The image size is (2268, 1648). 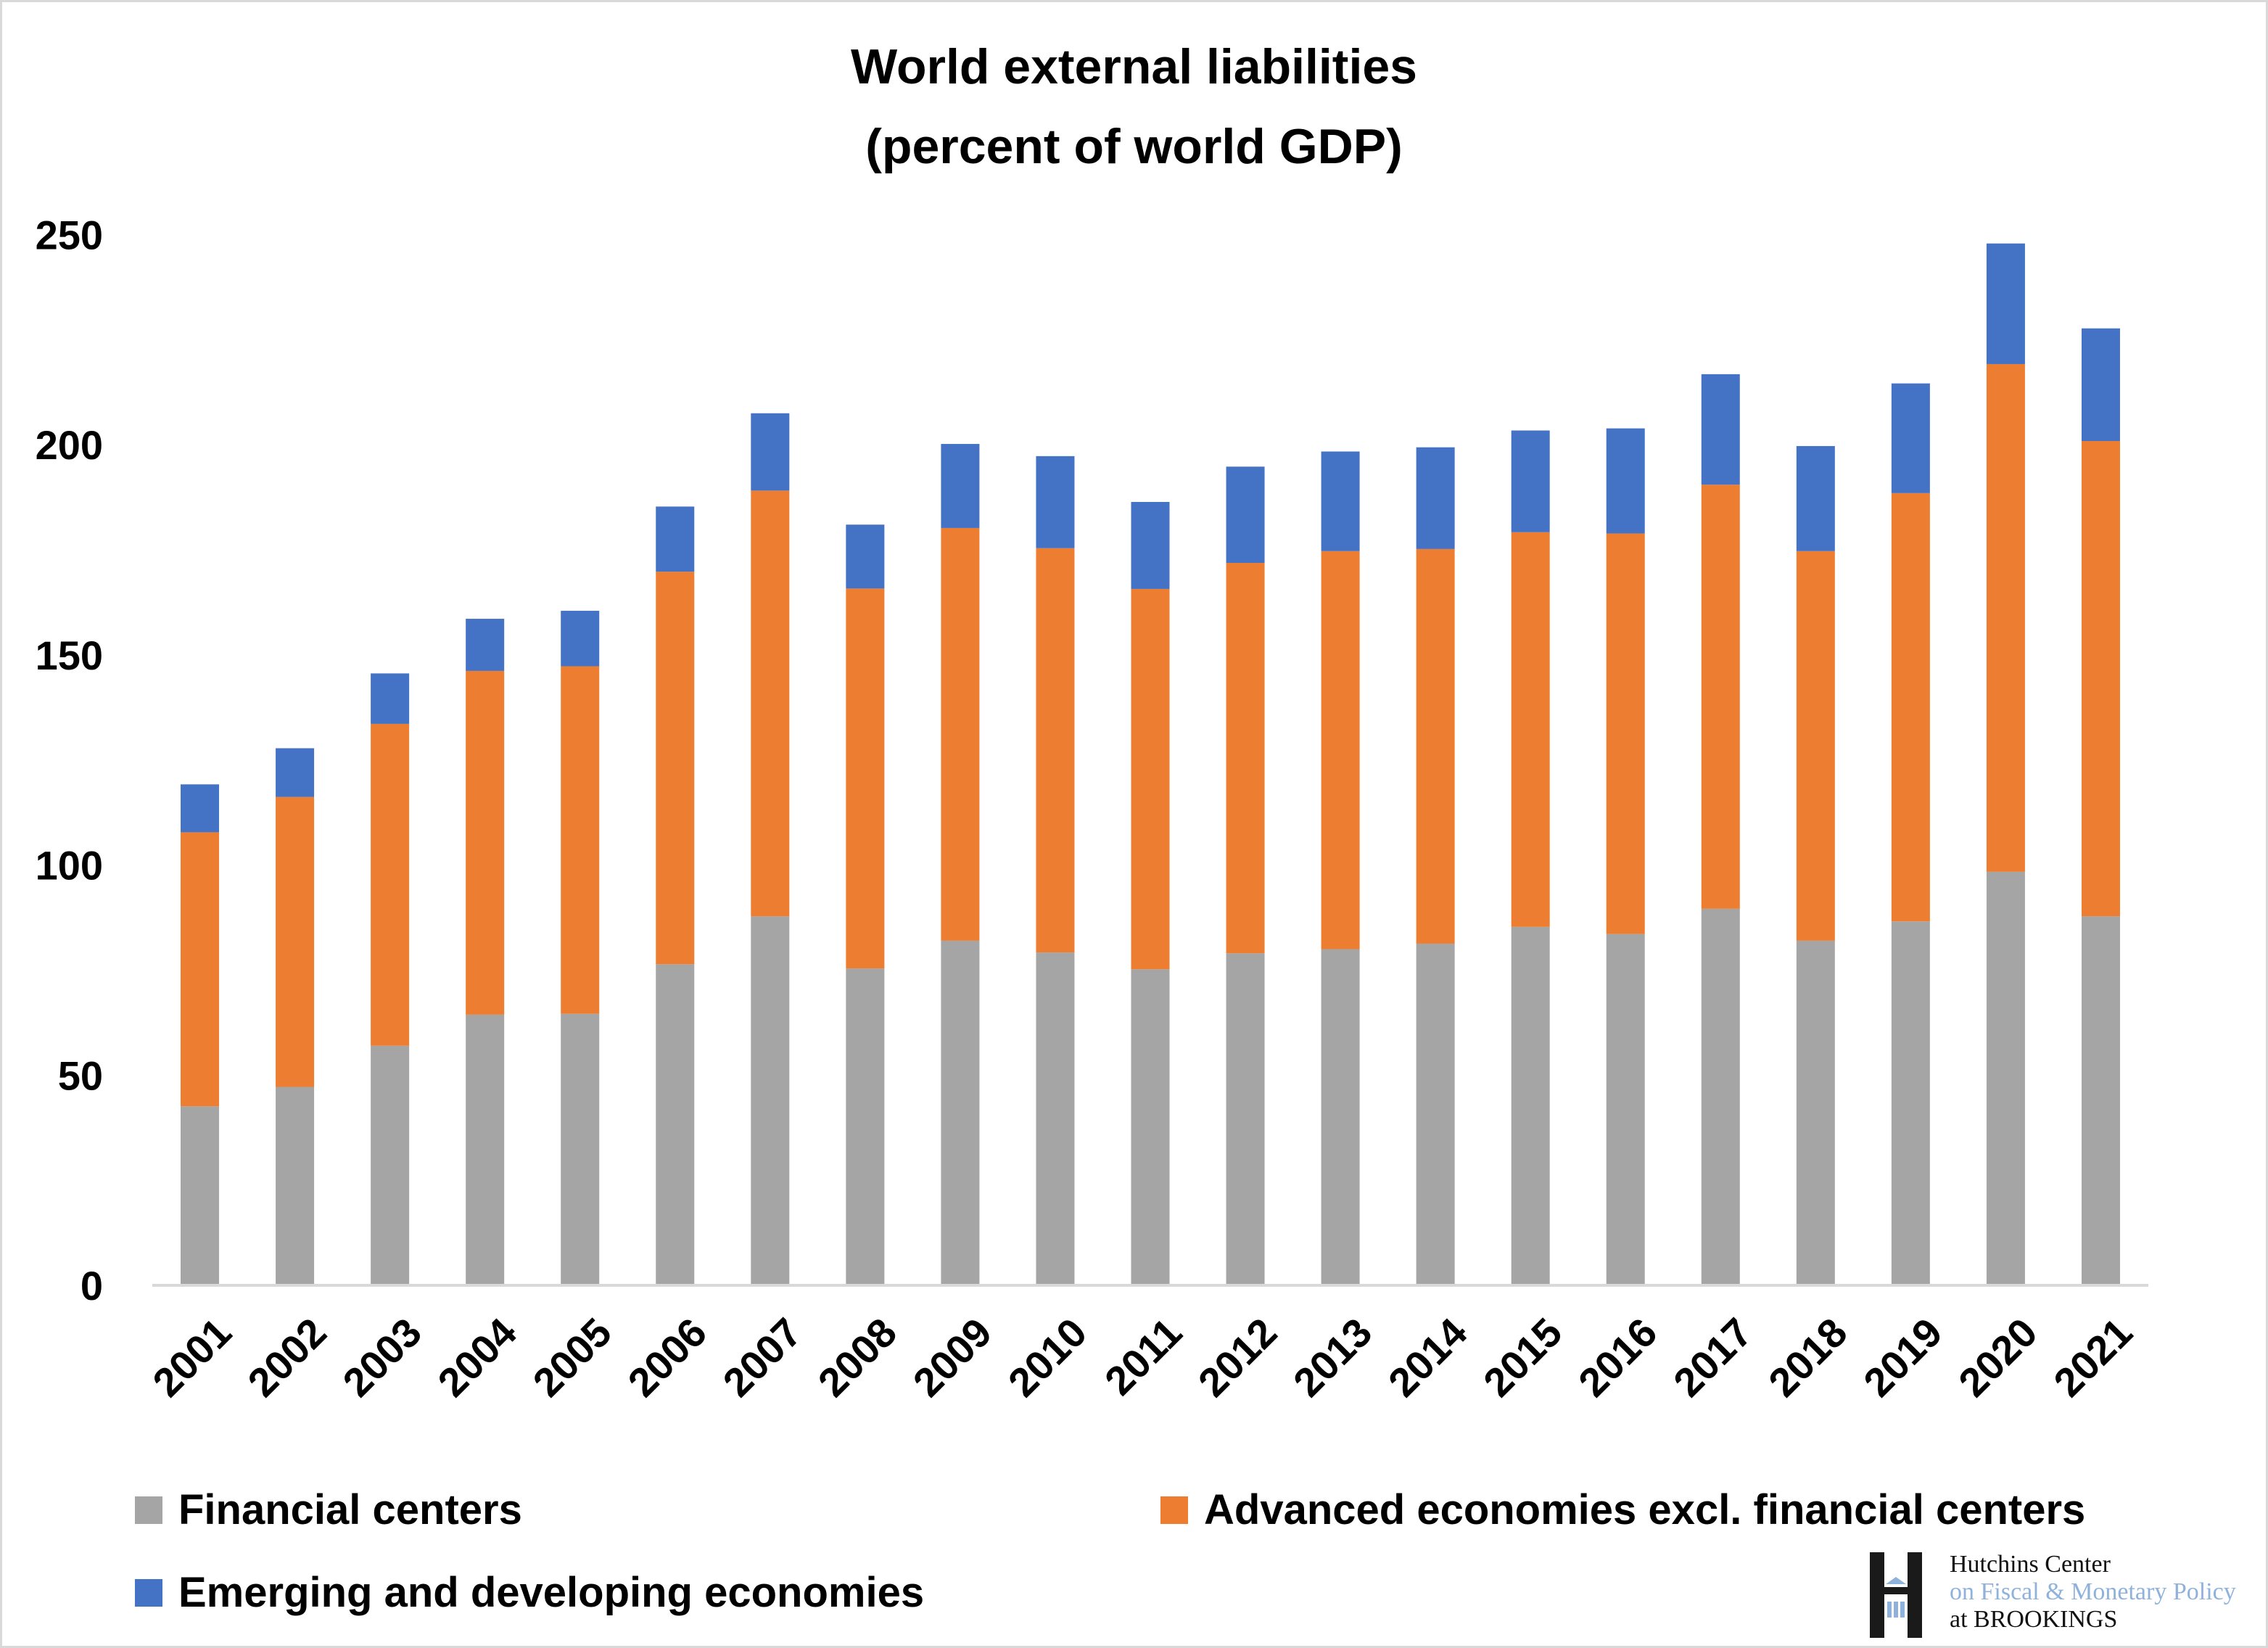 I want to click on bar-segment-emerging-economies-2009, so click(x=960, y=486).